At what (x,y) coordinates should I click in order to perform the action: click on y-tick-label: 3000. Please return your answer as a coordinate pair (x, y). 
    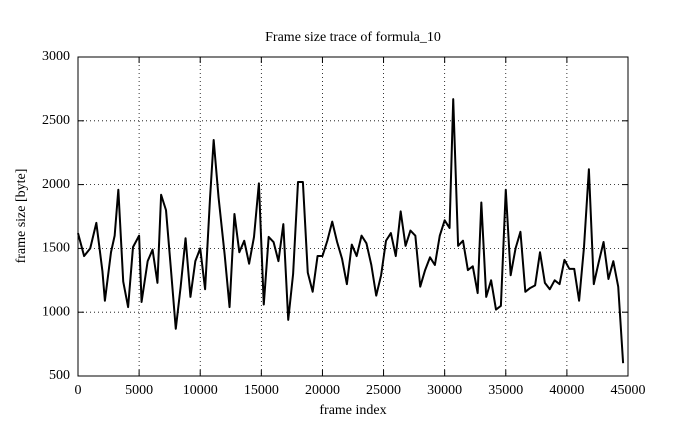
    Looking at the image, I should click on (56, 56).